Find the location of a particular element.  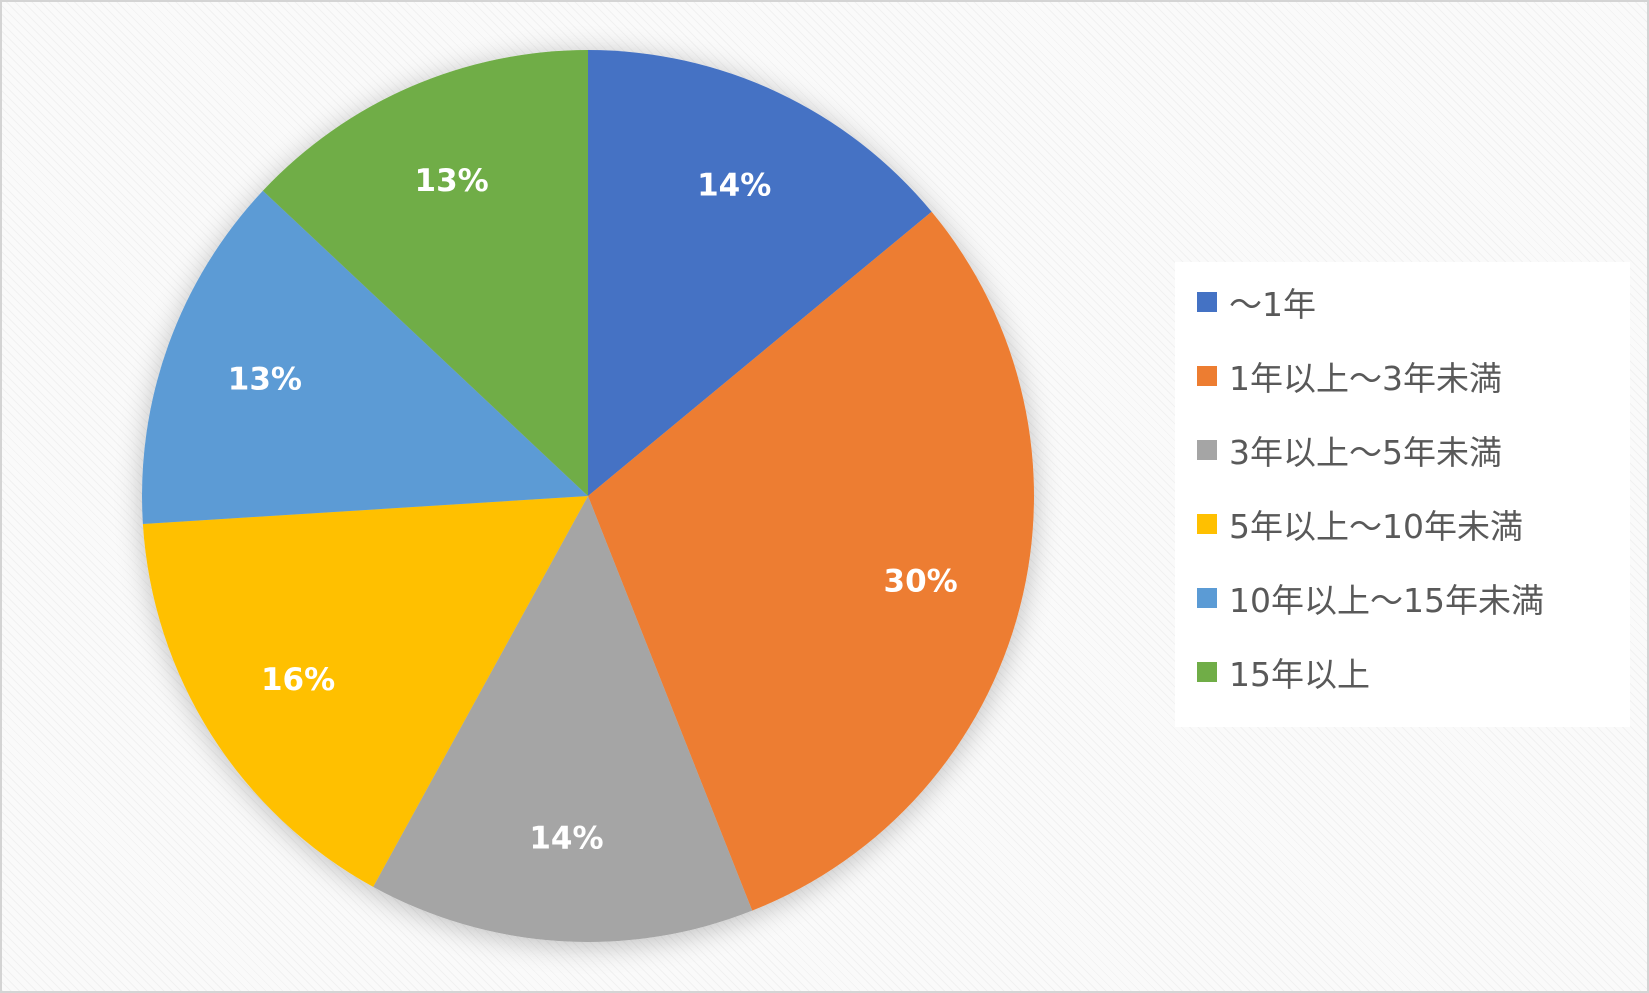

legend-label: 3年以上～5年未満 is located at coordinates (1365, 452).